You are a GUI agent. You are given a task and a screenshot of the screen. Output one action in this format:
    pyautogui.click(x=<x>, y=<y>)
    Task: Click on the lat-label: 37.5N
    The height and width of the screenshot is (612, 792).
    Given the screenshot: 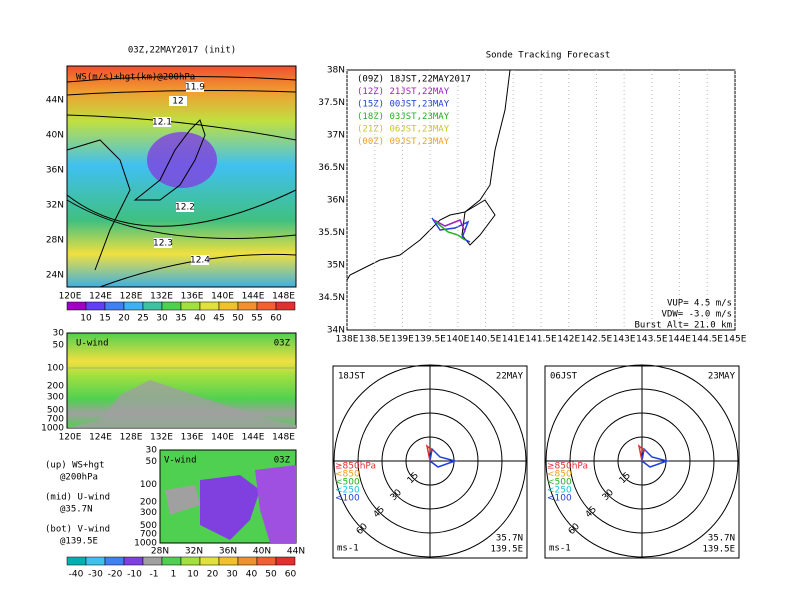 What is the action you would take?
    pyautogui.click(x=331, y=103)
    